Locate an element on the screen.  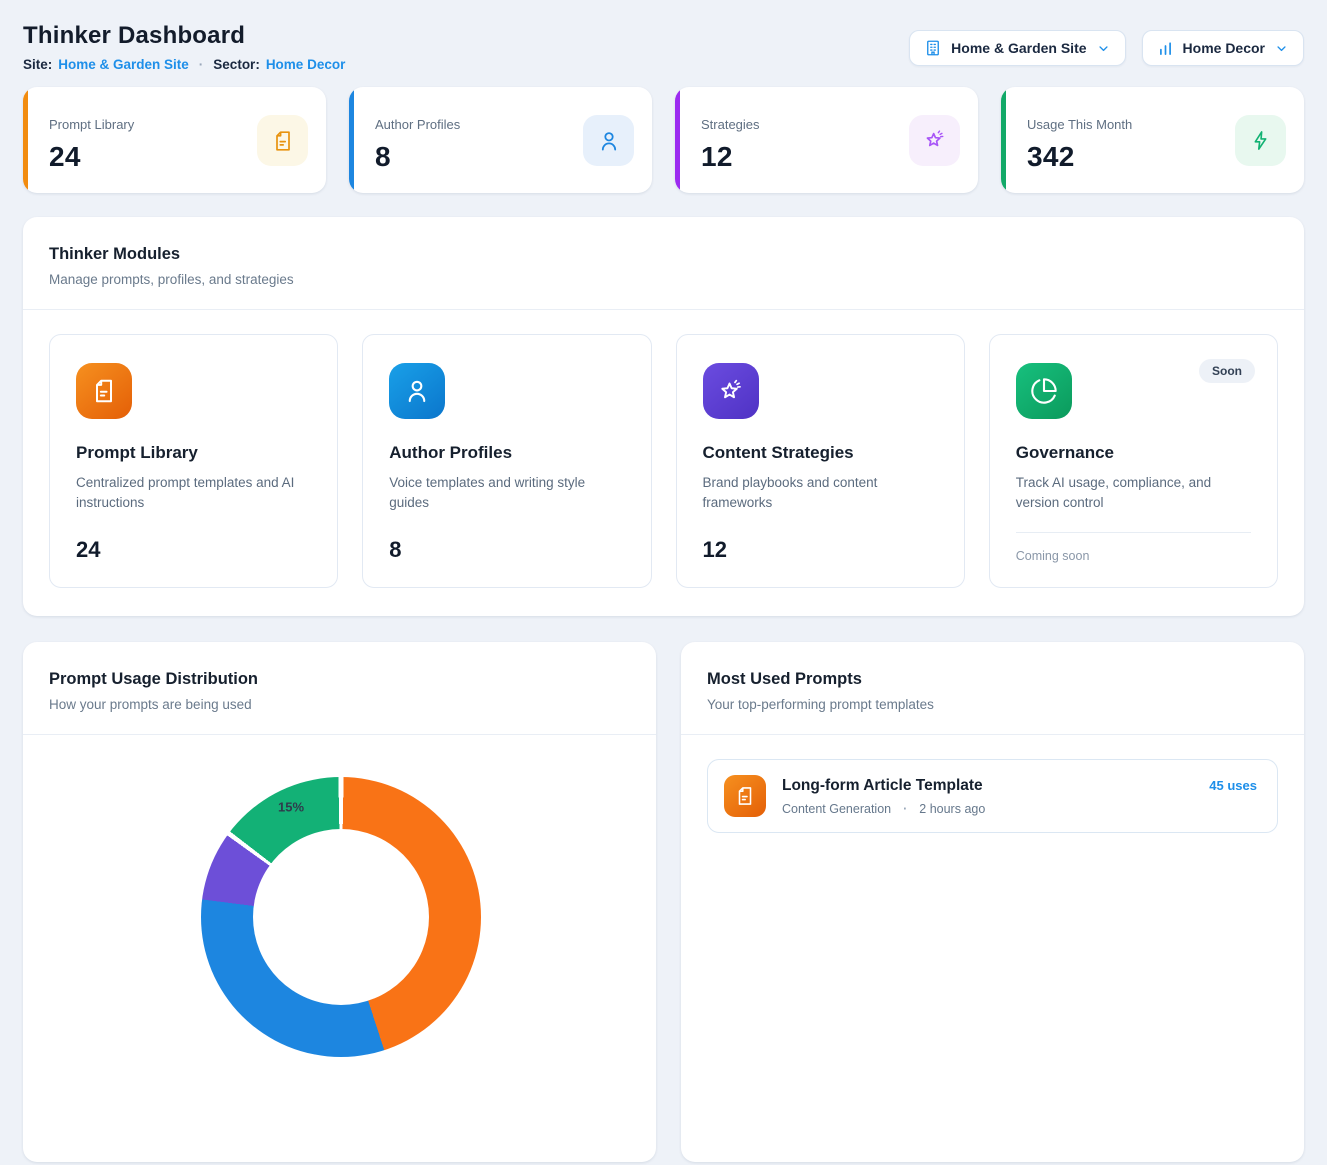
site-selector-label: Home & Garden Site is located at coordinates (1019, 48).